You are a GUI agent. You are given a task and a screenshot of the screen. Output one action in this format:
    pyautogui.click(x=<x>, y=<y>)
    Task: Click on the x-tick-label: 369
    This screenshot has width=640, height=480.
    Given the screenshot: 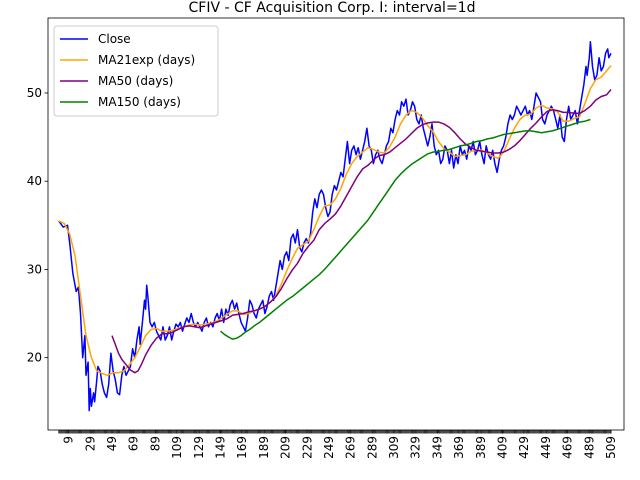 What is the action you would take?
    pyautogui.click(x=459, y=447)
    